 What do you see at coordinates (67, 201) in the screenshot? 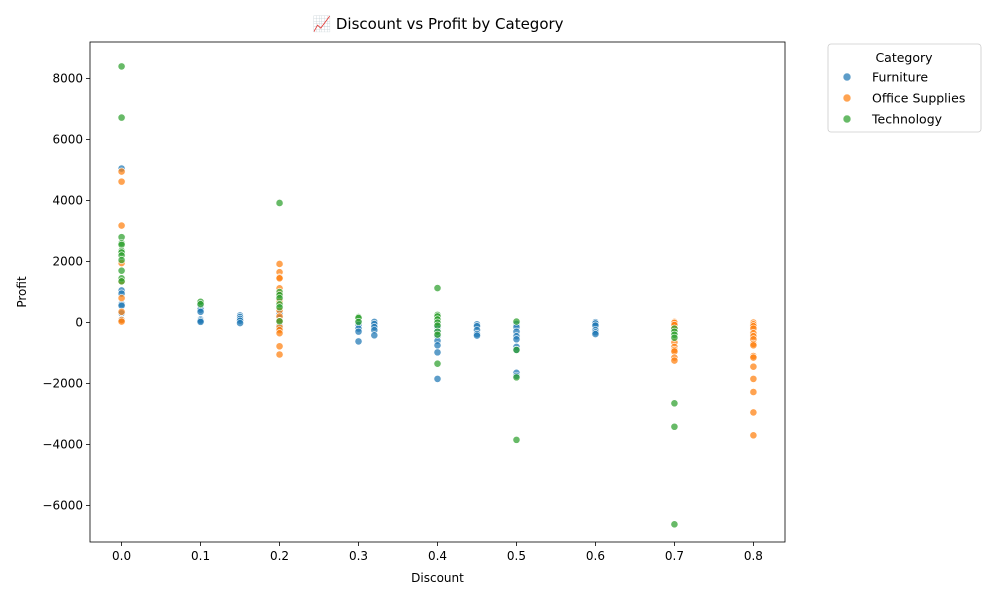
I see `y-tick-label: 4000` at bounding box center [67, 201].